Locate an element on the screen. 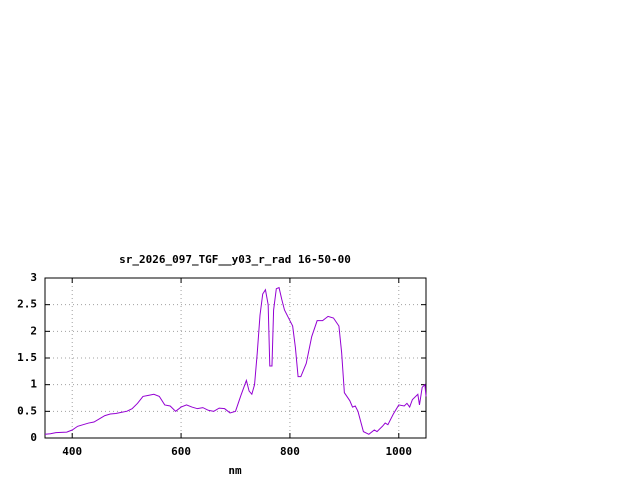  y-tick-label: 1 is located at coordinates (33, 384).